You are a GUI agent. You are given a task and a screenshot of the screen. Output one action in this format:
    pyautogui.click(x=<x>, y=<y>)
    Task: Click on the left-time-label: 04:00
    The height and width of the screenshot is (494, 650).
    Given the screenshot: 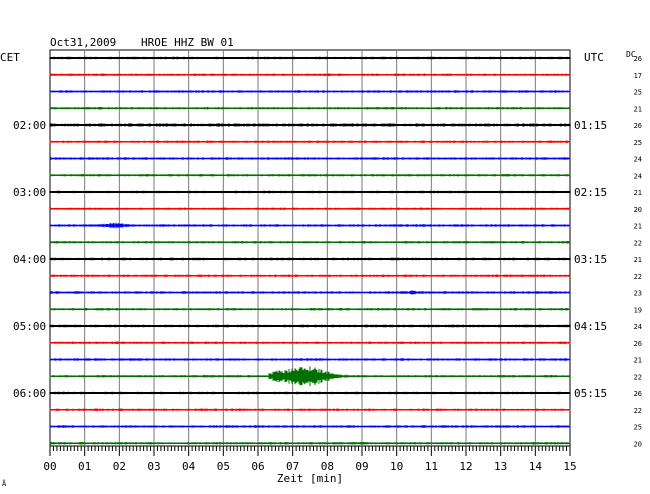 What is the action you would take?
    pyautogui.click(x=29, y=259)
    